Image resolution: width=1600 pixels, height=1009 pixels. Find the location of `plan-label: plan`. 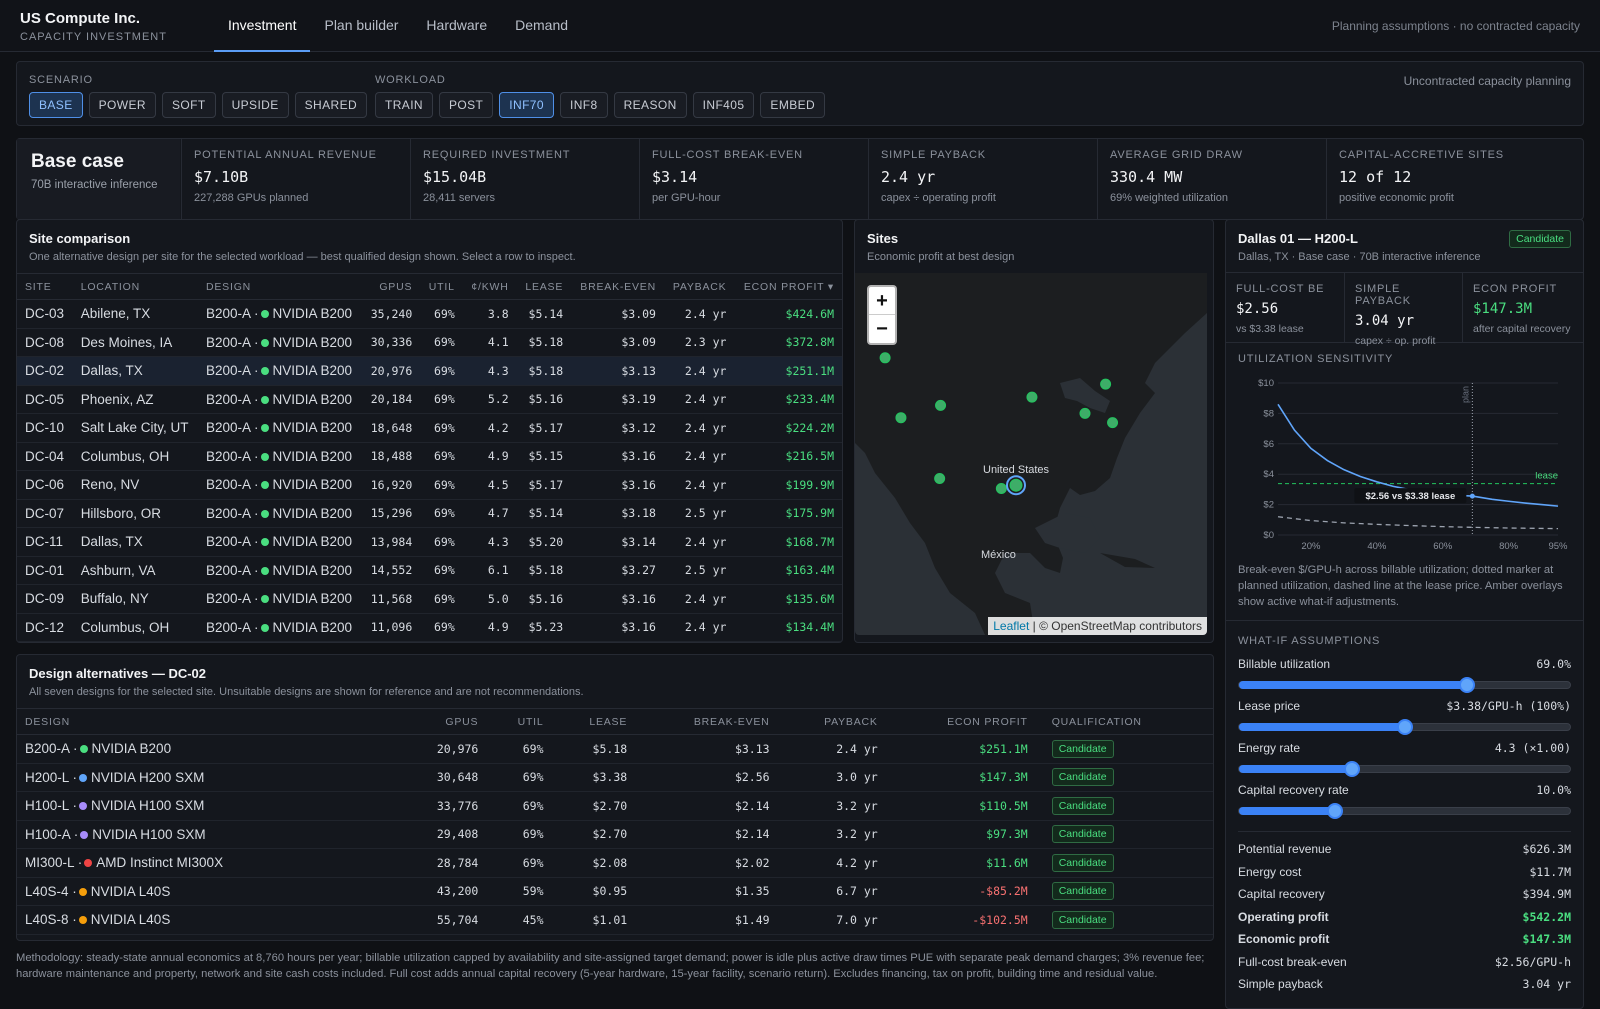

plan-label: plan is located at coordinates (1465, 394).